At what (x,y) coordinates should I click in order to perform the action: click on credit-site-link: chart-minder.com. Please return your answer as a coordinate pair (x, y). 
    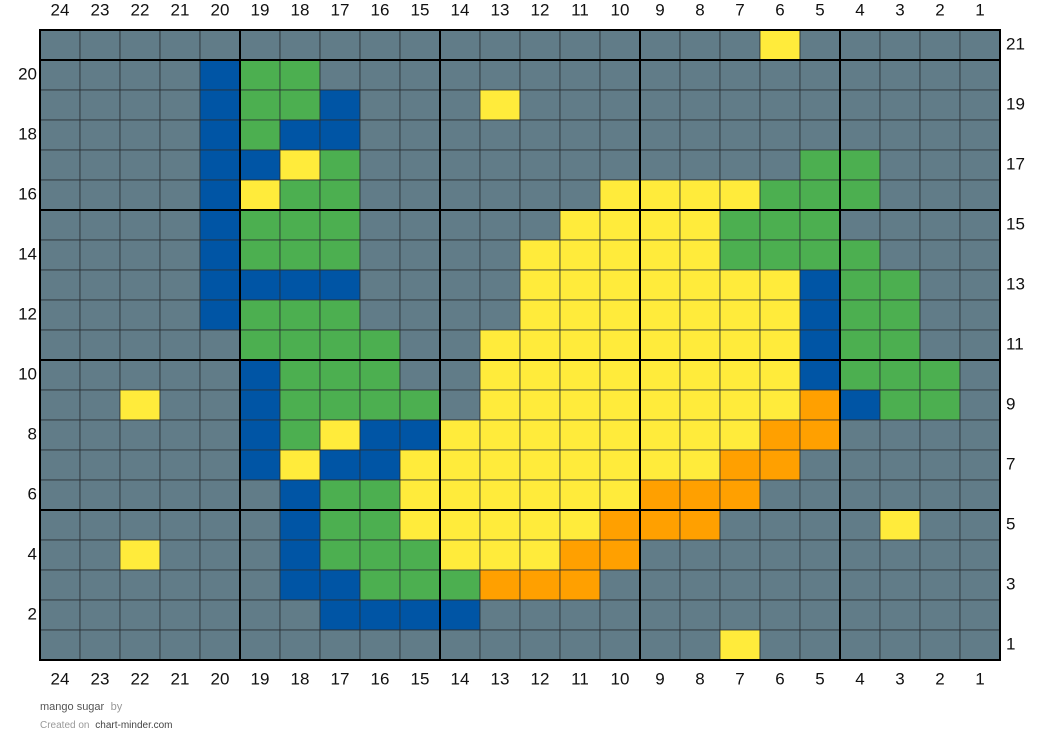
    Looking at the image, I should click on (134, 725).